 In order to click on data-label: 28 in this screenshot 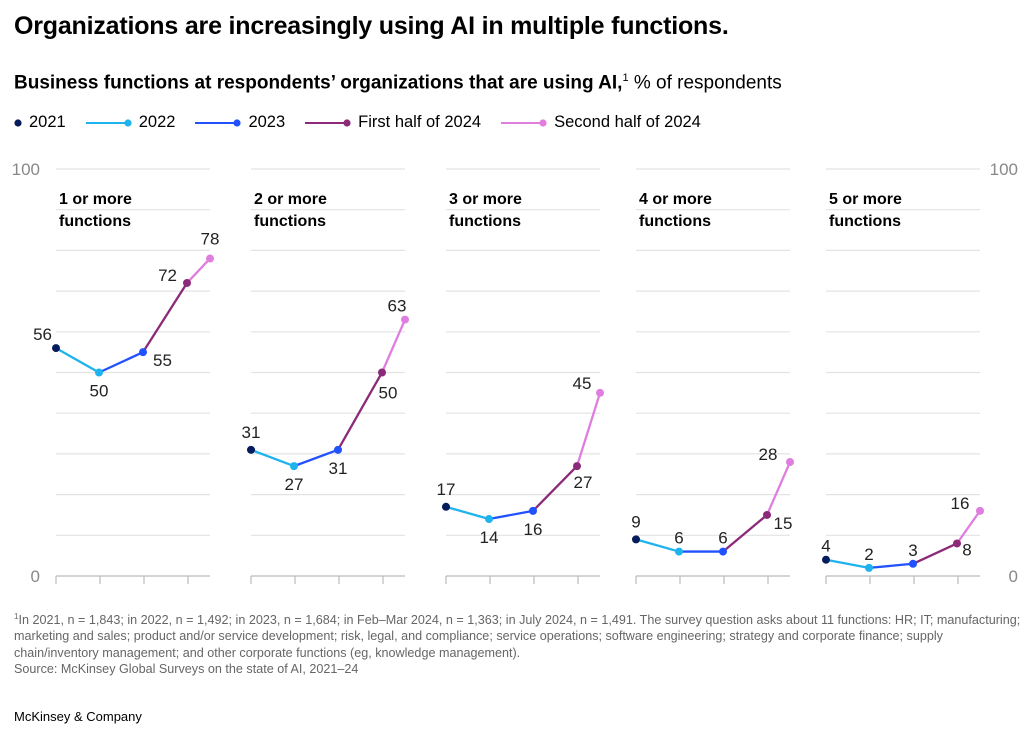, I will do `click(768, 454)`.